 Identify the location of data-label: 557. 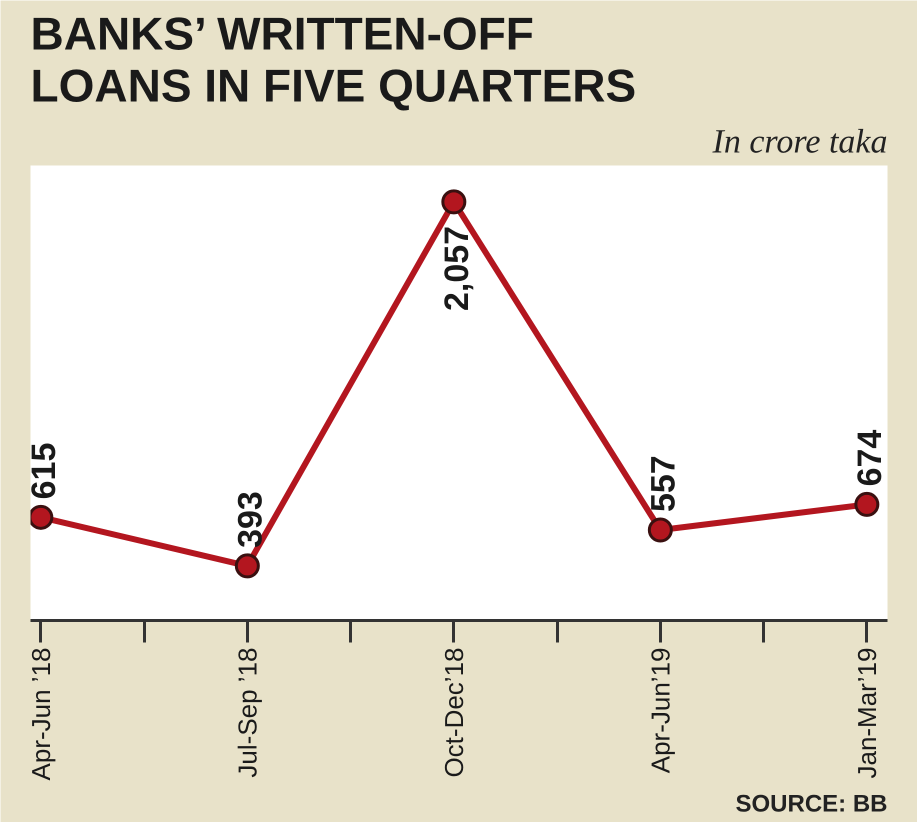
(663, 483).